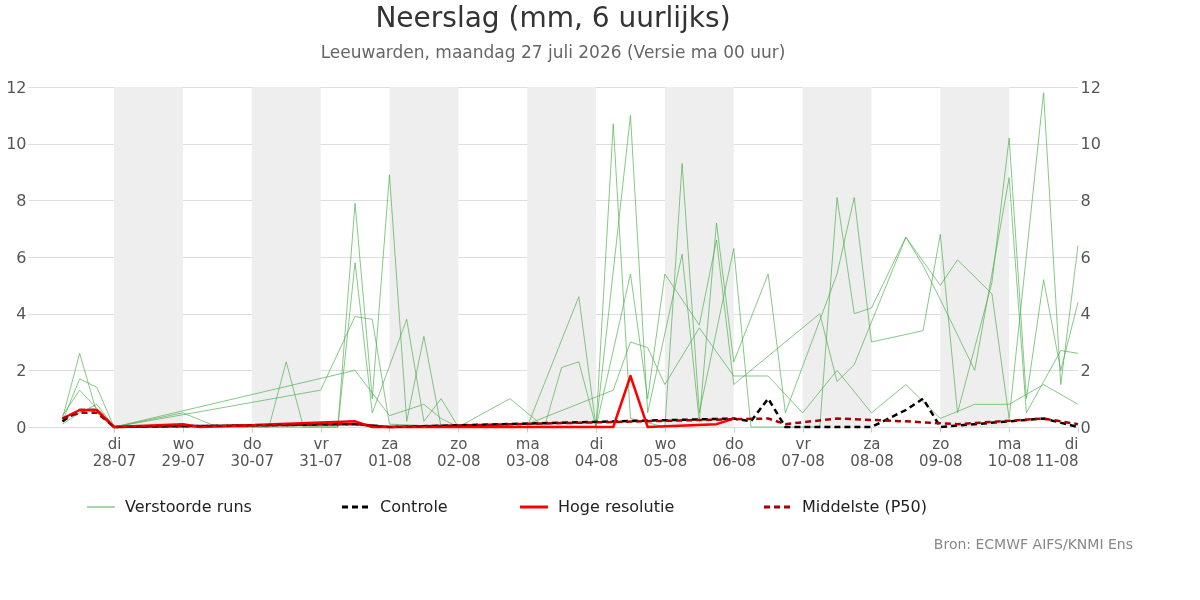  I want to click on y-tick-label: 4, so click(21, 314).